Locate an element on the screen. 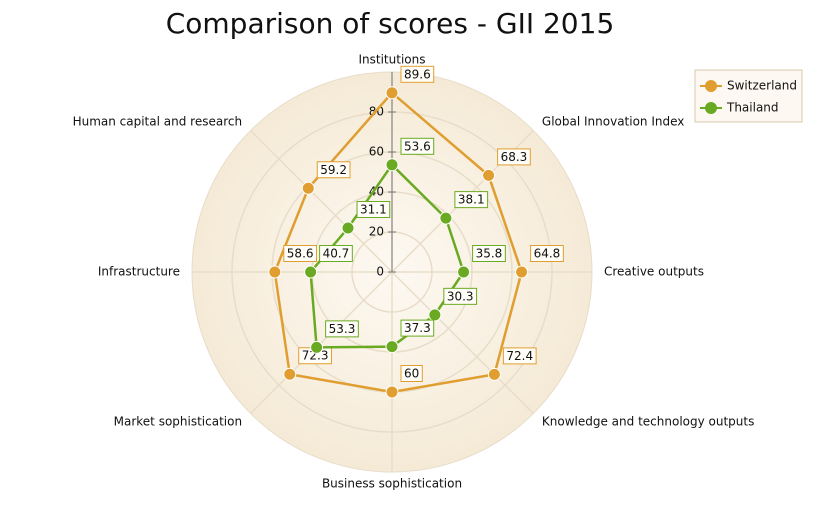 The image size is (824, 510). axis-label: Infrastructure is located at coordinates (139, 272).